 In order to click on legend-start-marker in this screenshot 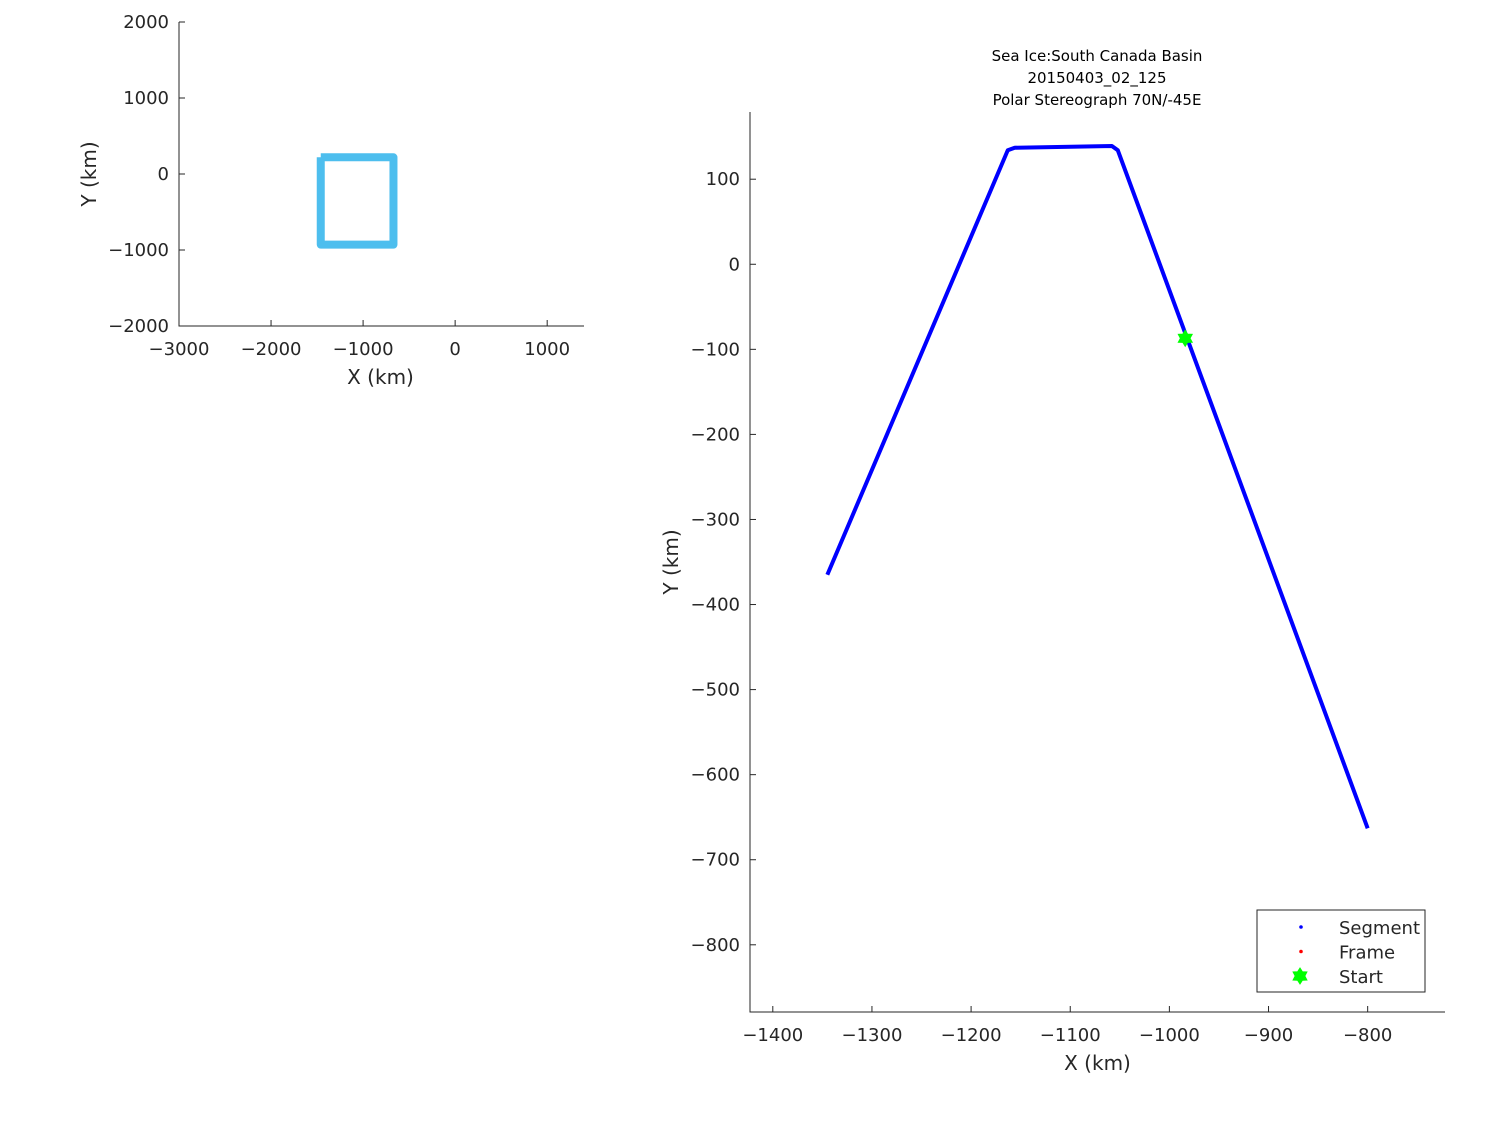, I will do `click(1300, 976)`.